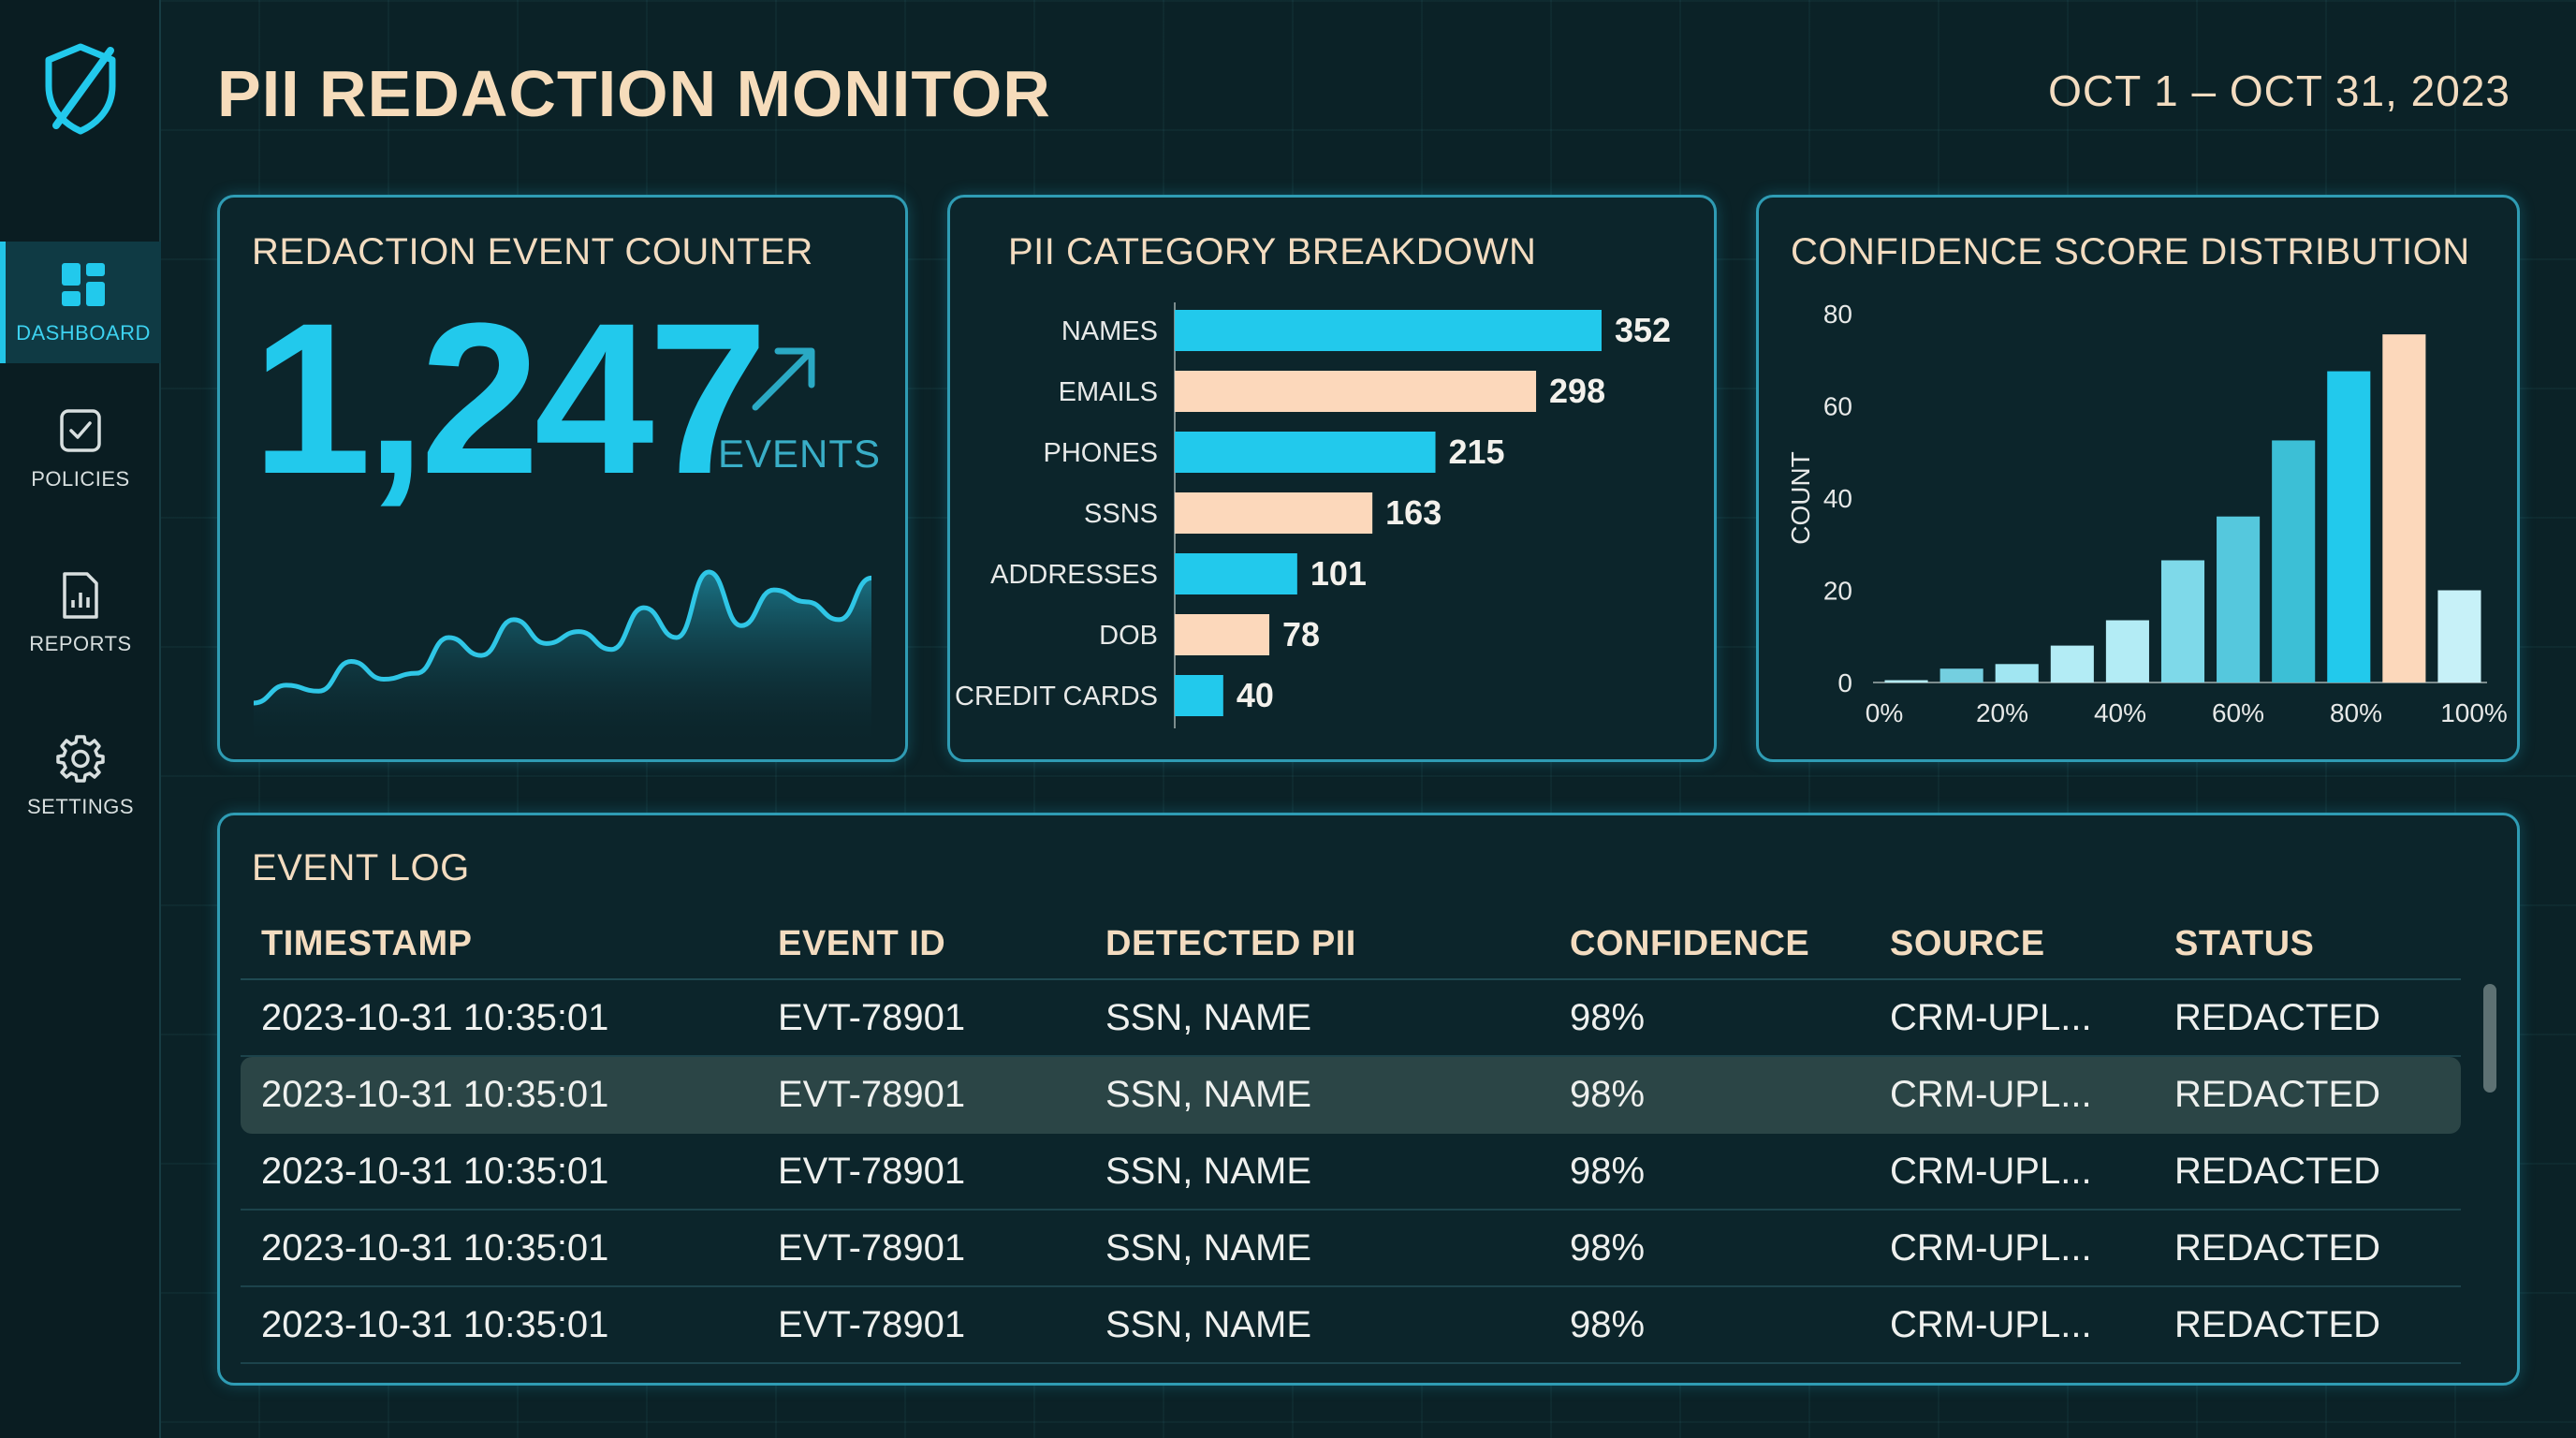 The width and height of the screenshot is (2576, 1438). I want to click on category-value-label: 78, so click(1301, 634).